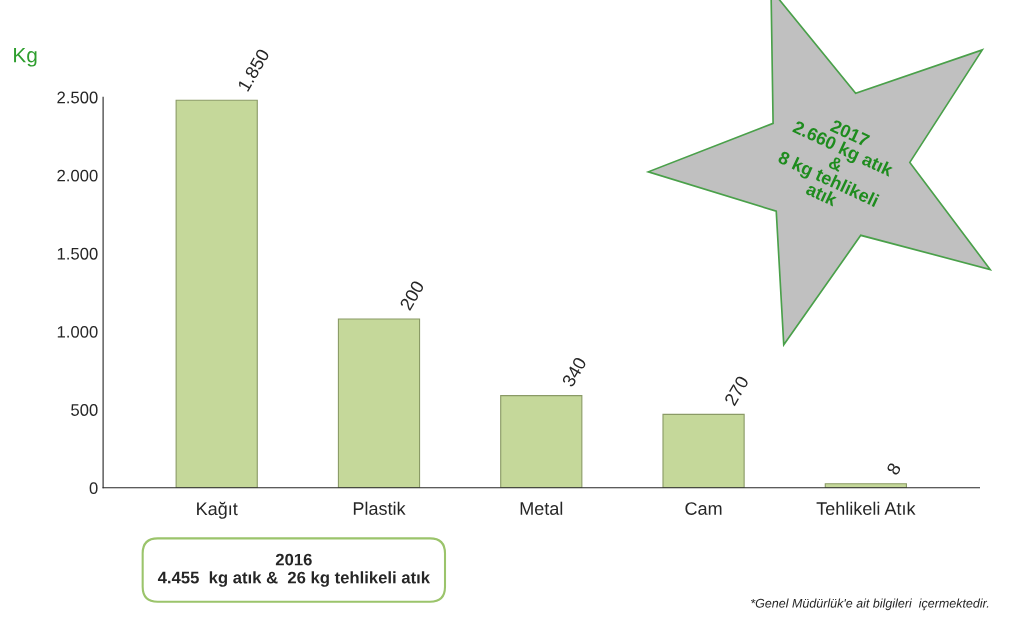  What do you see at coordinates (412, 295) in the screenshot?
I see `annotation: 200` at bounding box center [412, 295].